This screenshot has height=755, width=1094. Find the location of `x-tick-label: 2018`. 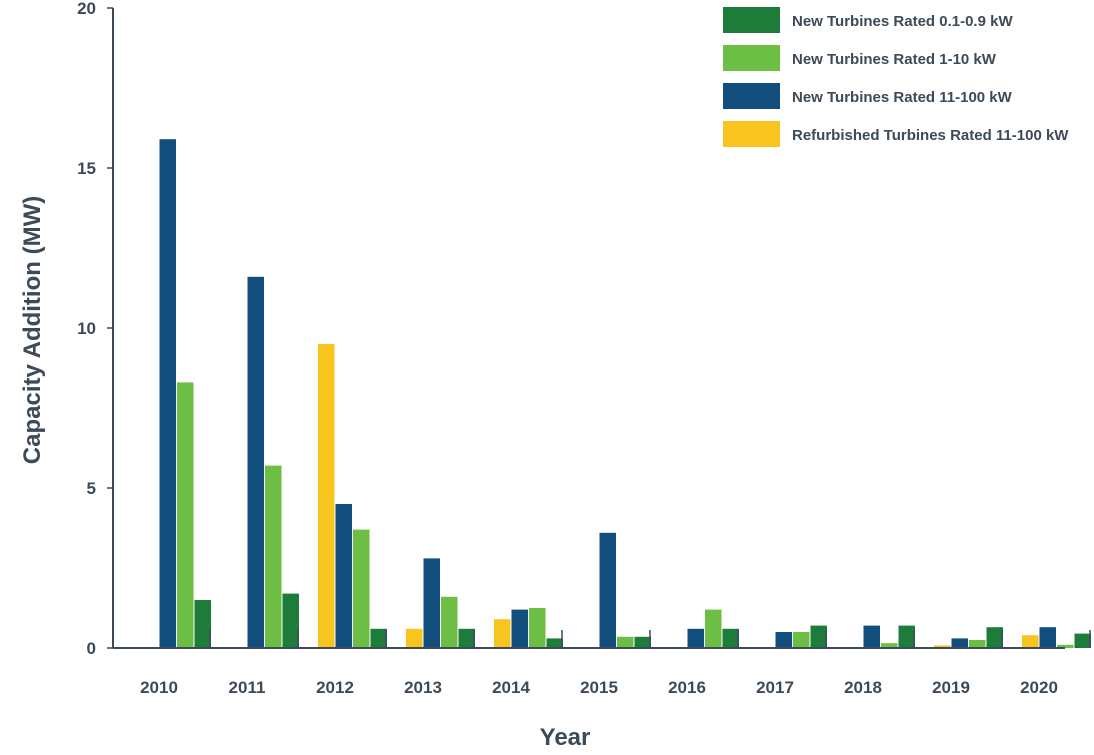

x-tick-label: 2018 is located at coordinates (863, 687).